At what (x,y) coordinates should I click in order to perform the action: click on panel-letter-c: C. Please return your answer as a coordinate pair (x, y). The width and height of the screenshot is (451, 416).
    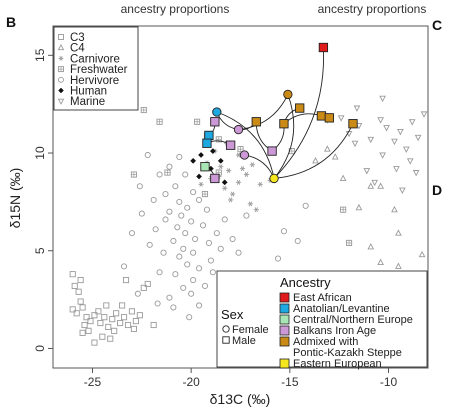
    Looking at the image, I should click on (437, 25).